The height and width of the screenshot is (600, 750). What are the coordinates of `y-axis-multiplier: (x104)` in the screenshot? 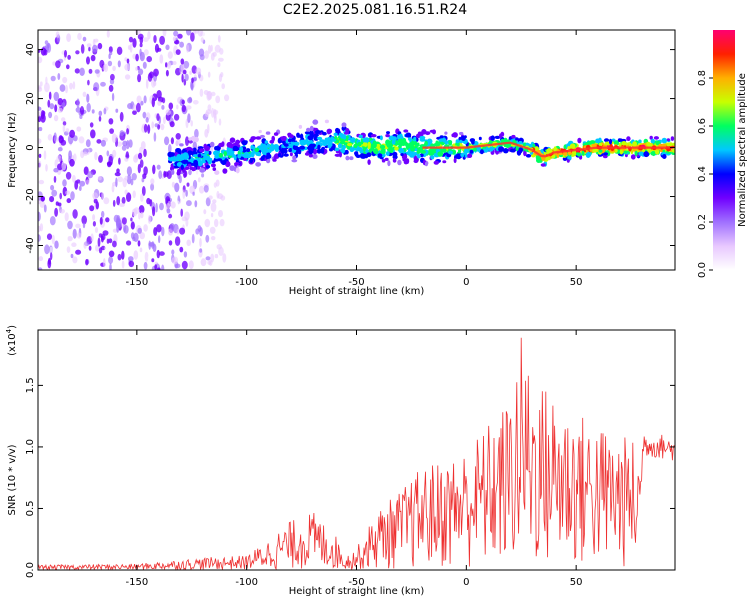 It's located at (11, 340).